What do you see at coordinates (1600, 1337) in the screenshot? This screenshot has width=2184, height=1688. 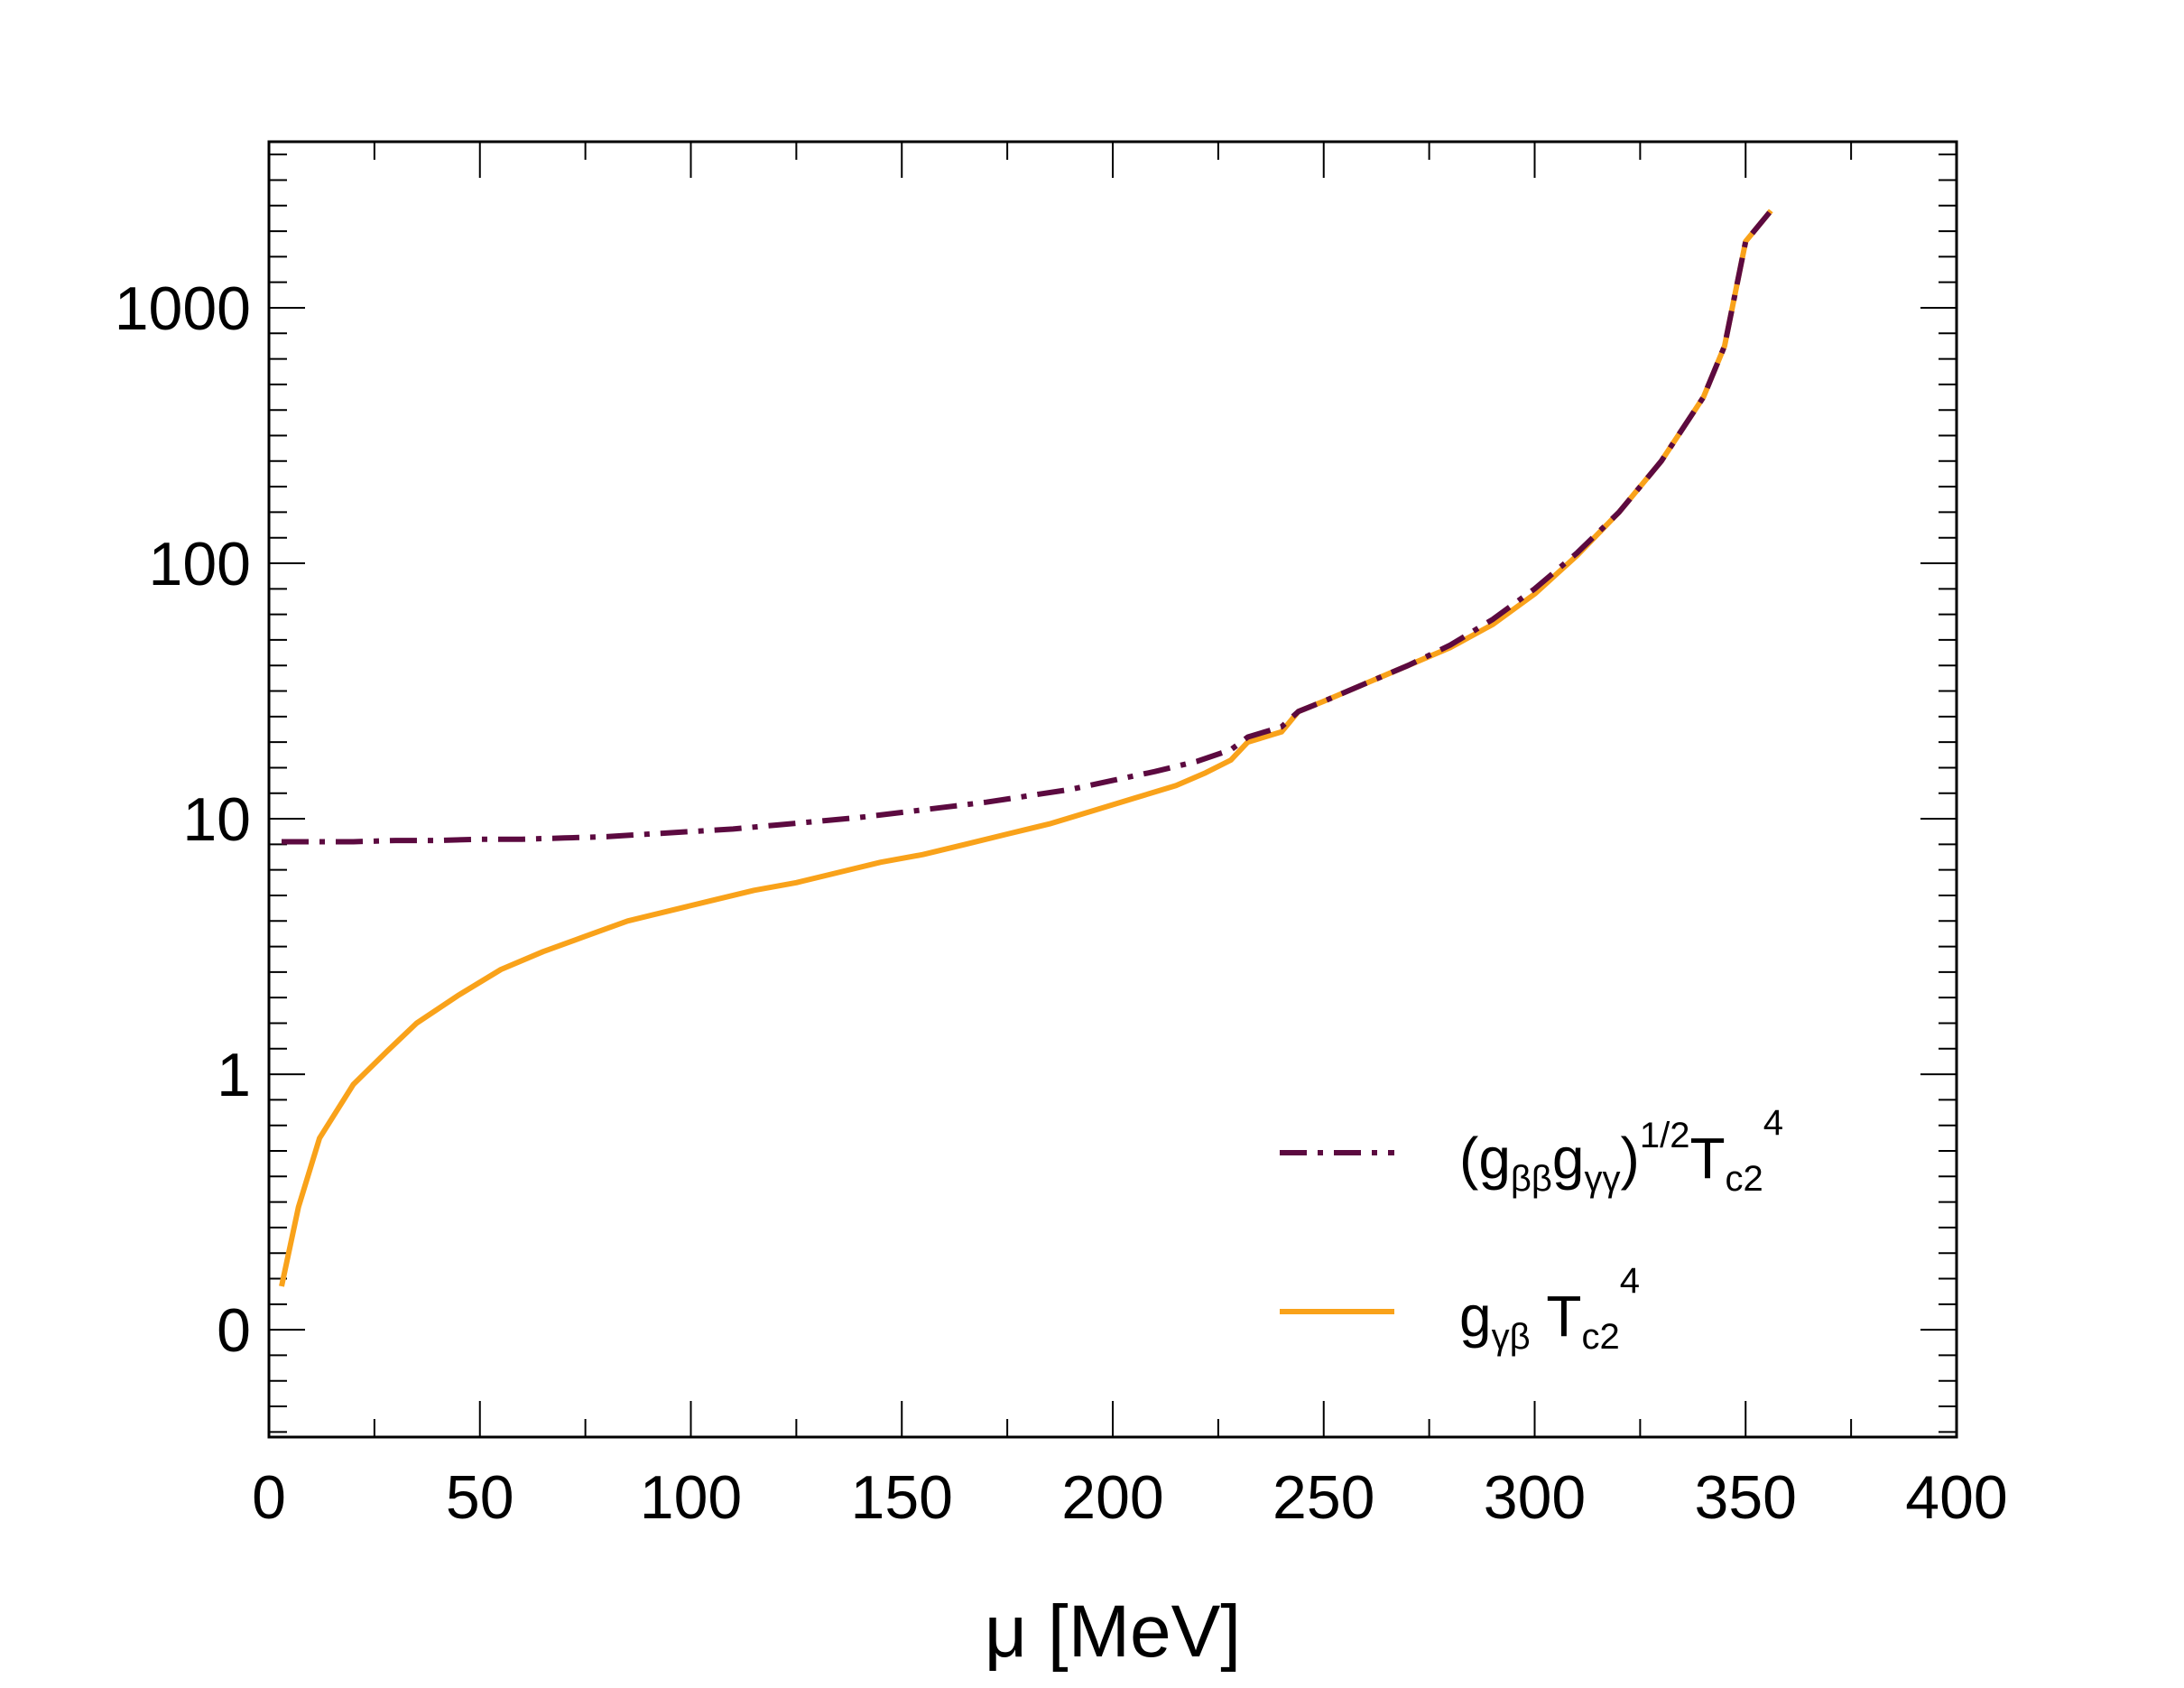 I see `legend-2-sub3: c2` at bounding box center [1600, 1337].